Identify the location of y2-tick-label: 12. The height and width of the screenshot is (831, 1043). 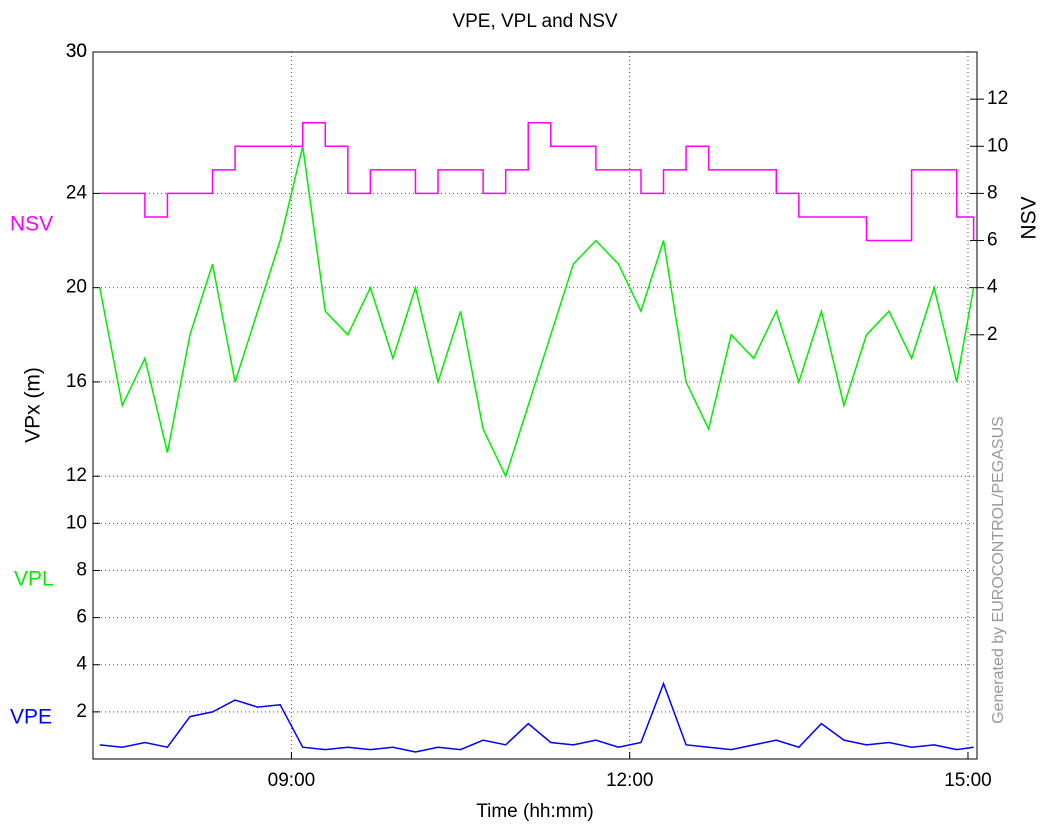
(997, 98).